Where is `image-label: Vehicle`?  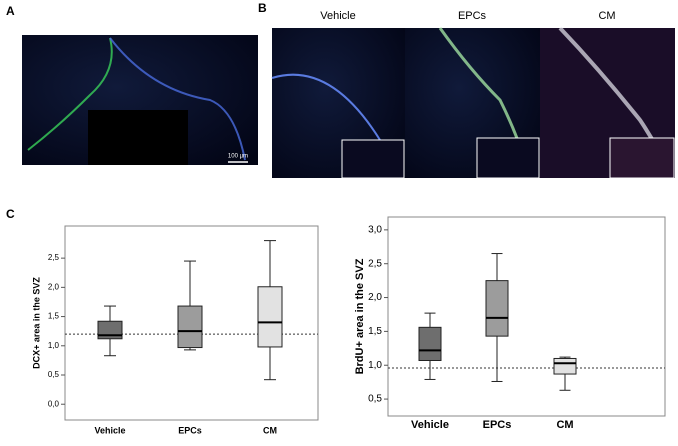 image-label: Vehicle is located at coordinates (337, 16).